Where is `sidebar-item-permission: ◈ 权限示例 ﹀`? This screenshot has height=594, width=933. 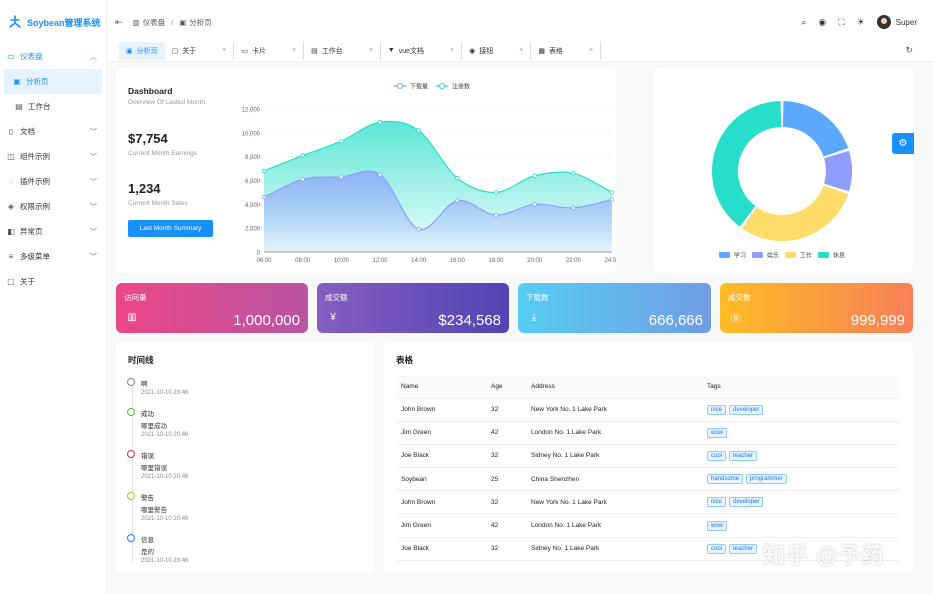
sidebar-item-permission: ◈ 权限示例 ﹀ is located at coordinates (53, 206).